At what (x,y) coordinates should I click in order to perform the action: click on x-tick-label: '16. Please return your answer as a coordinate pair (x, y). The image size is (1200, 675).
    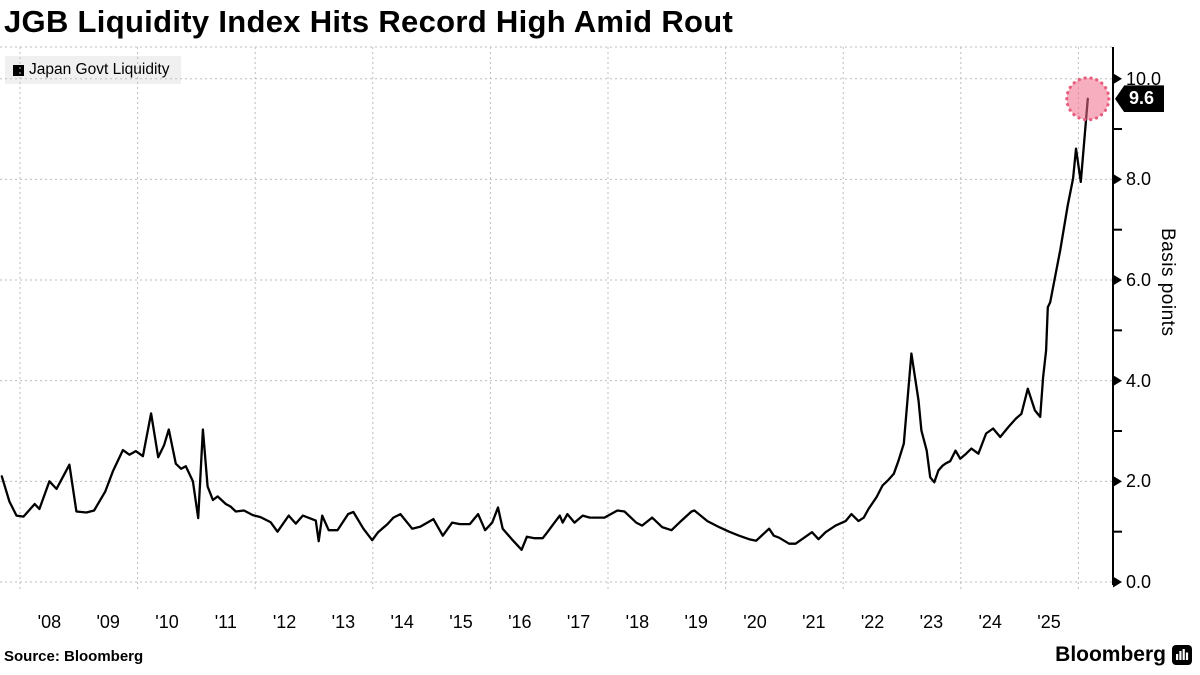
    Looking at the image, I should click on (520, 622).